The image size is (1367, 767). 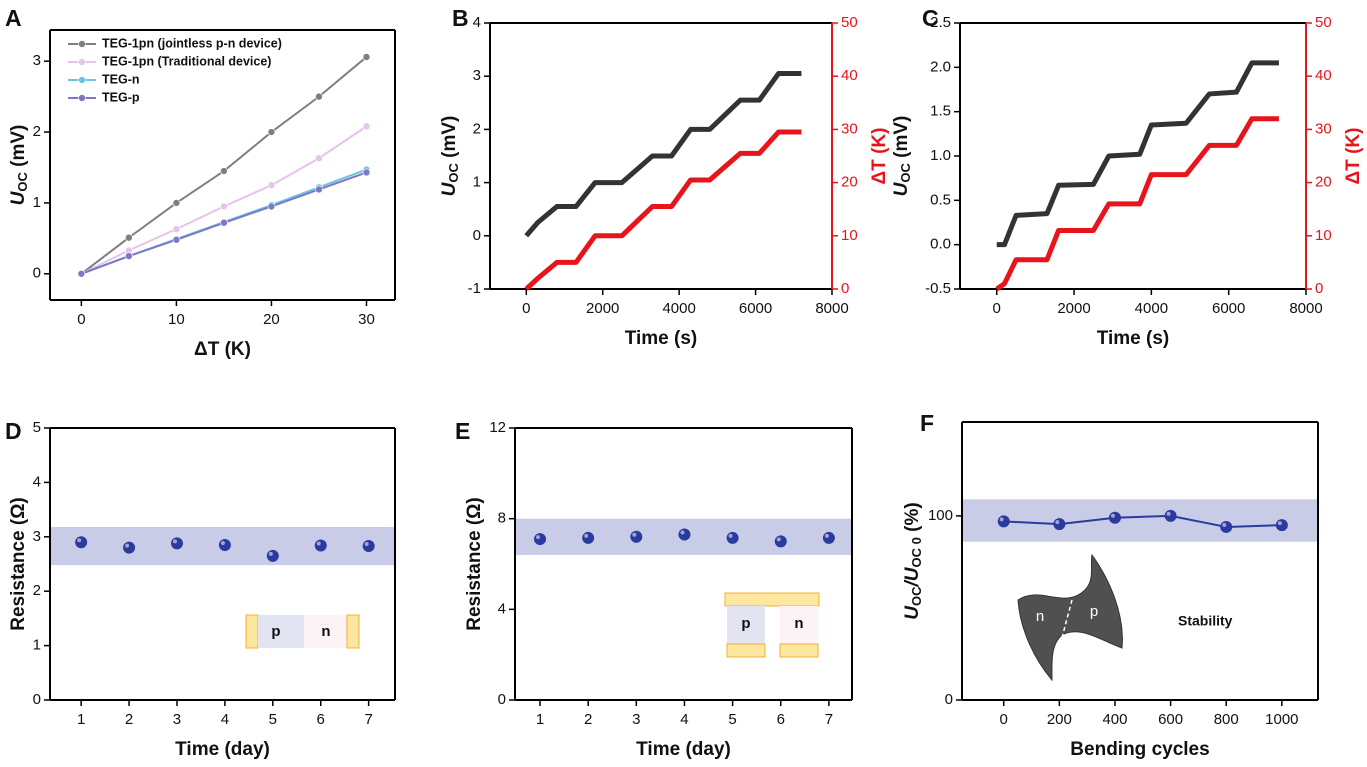 I want to click on y2-tick-label: 20, so click(x=849, y=182).